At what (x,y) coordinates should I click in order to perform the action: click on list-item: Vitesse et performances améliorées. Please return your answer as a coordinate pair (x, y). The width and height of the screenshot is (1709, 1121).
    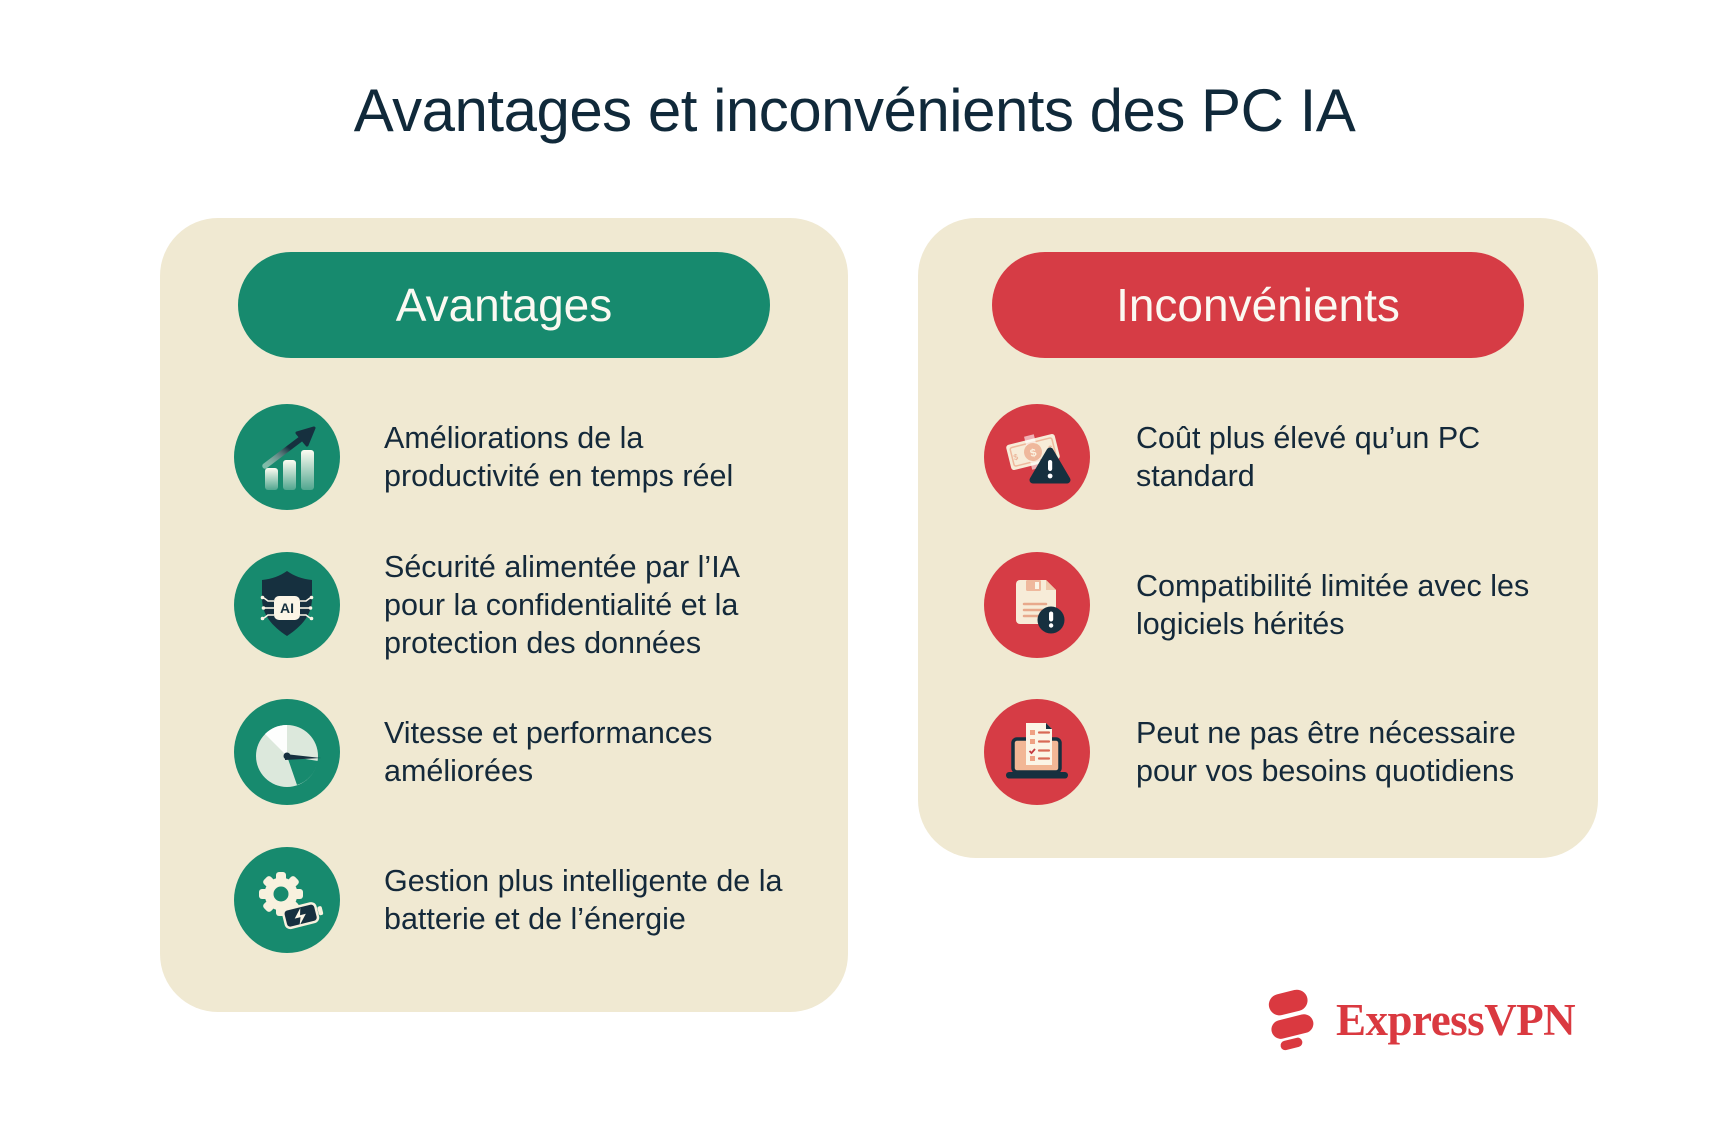
    Looking at the image, I should click on (473, 752).